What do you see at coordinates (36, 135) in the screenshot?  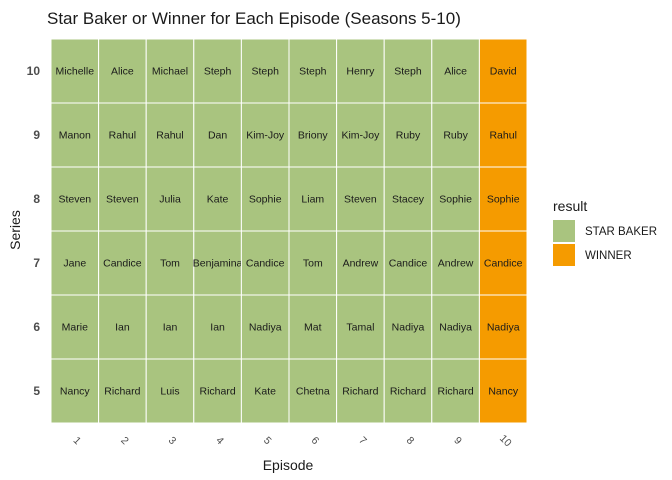 I see `y-tick-label: 9` at bounding box center [36, 135].